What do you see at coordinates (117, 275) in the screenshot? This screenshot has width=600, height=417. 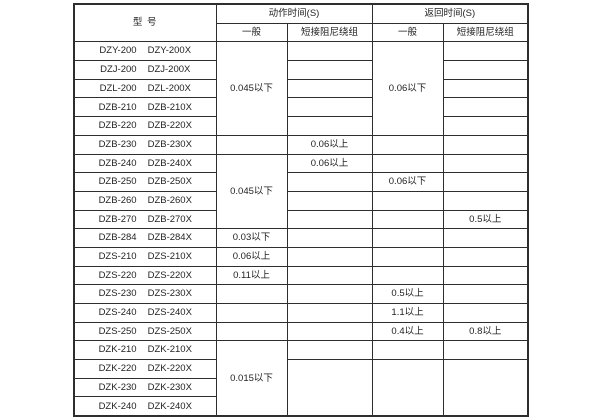 I see `model-name: DZS-220` at bounding box center [117, 275].